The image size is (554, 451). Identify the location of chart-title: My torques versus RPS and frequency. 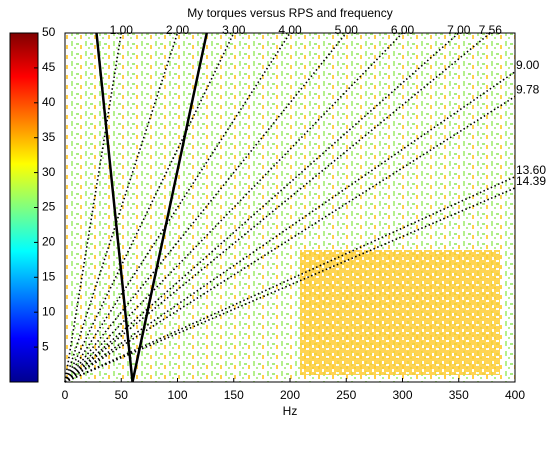
(289, 13).